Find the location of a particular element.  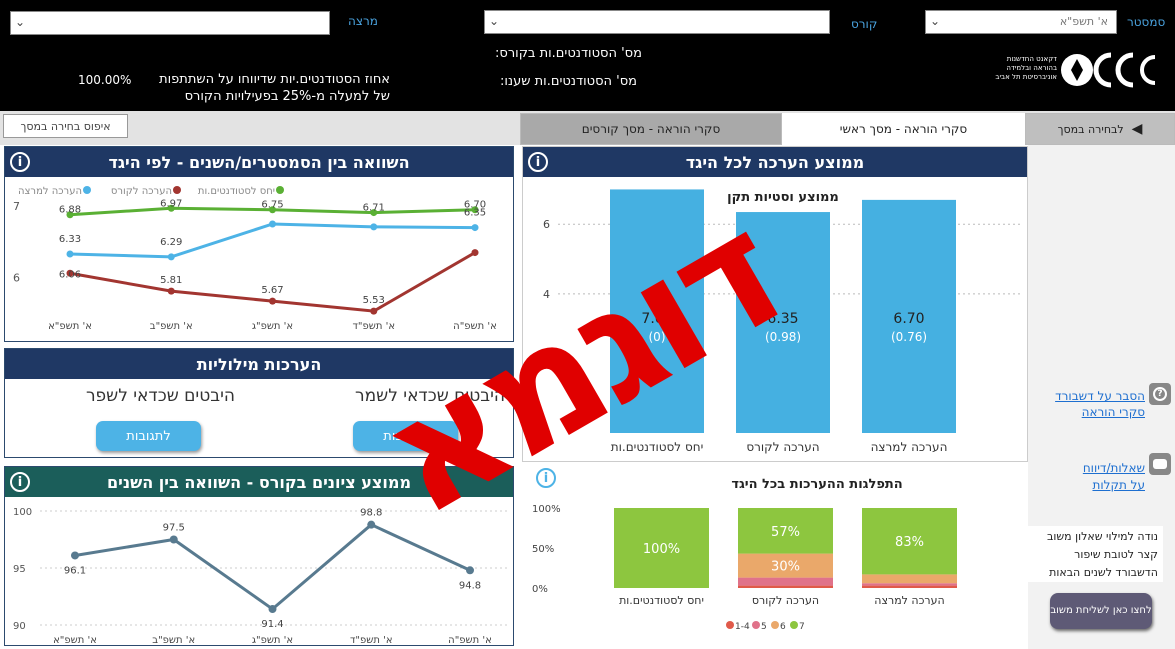

y-tick-label: 4 is located at coordinates (546, 294).